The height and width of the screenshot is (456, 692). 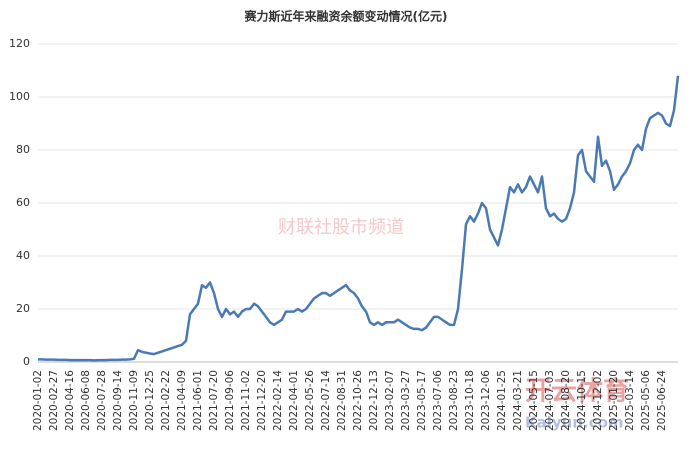 I want to click on x-tick-label: 2022-02-14, so click(x=278, y=400).